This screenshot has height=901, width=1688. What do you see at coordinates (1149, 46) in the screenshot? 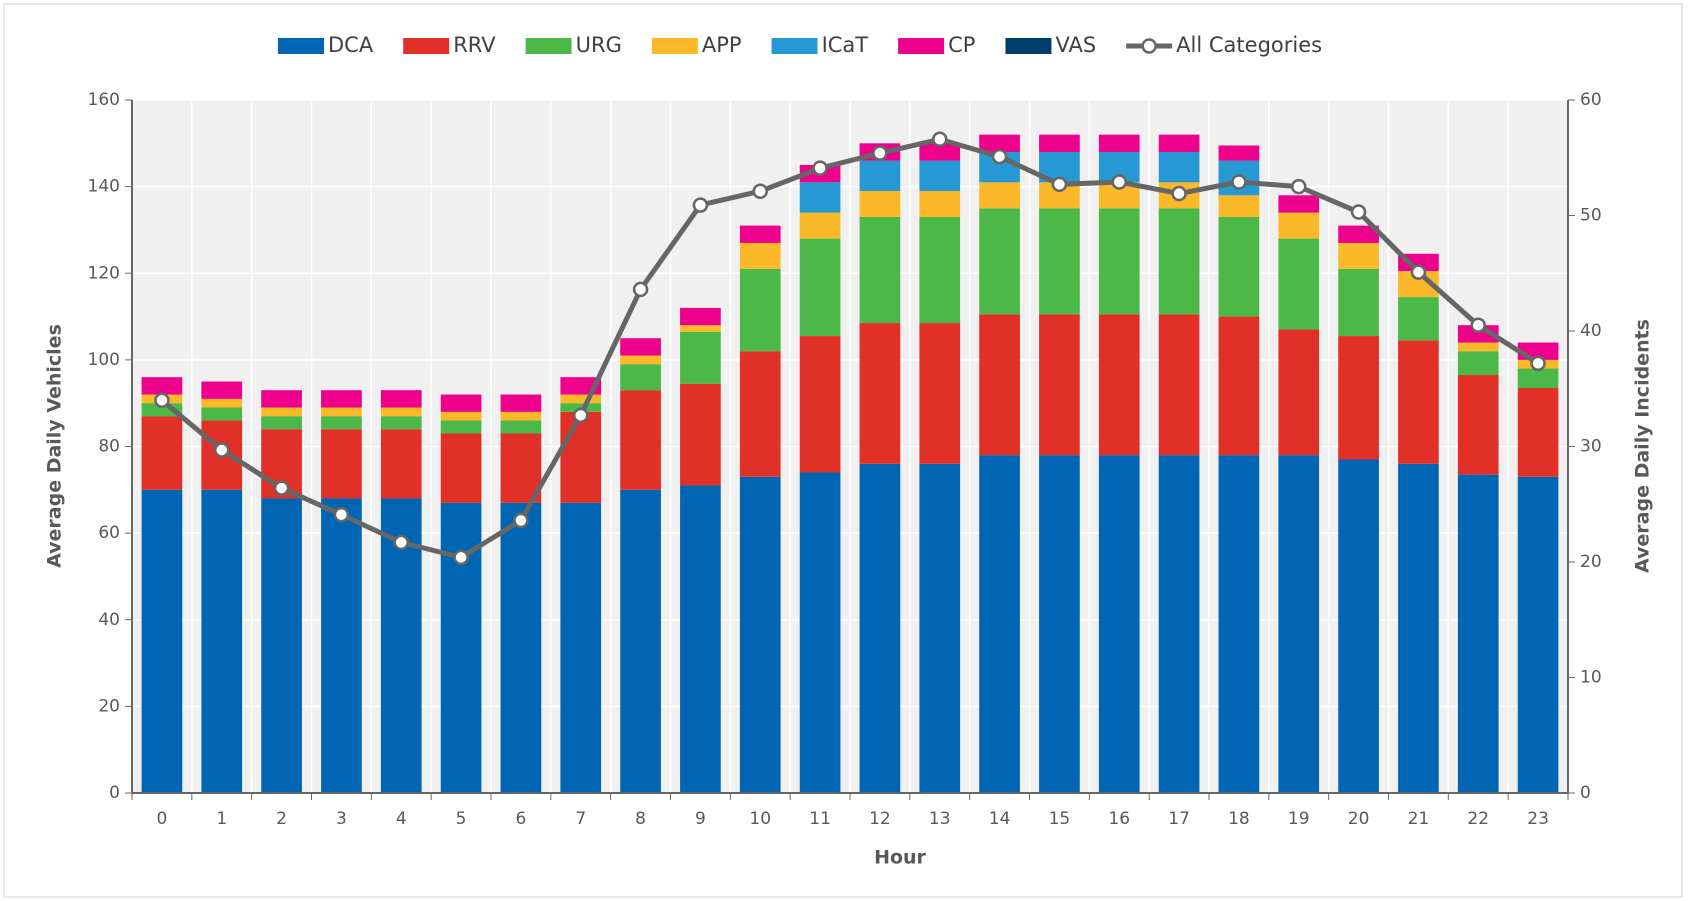
I see `legend-swatch-marker` at bounding box center [1149, 46].